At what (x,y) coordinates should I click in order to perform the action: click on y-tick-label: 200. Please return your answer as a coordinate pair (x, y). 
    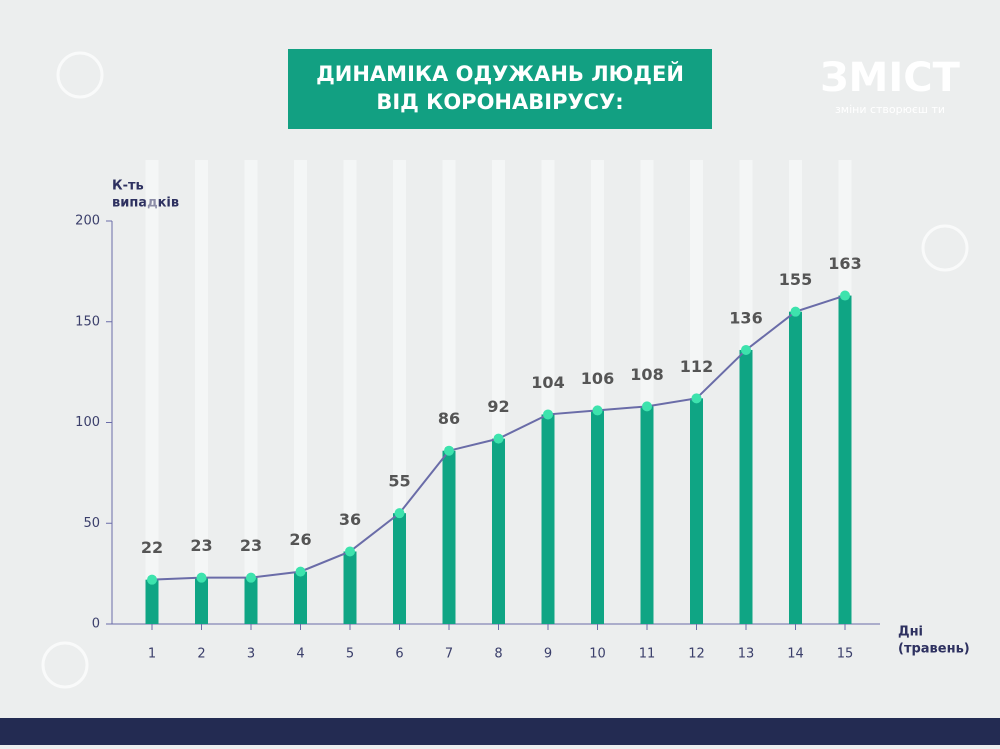
    Looking at the image, I should click on (87, 221).